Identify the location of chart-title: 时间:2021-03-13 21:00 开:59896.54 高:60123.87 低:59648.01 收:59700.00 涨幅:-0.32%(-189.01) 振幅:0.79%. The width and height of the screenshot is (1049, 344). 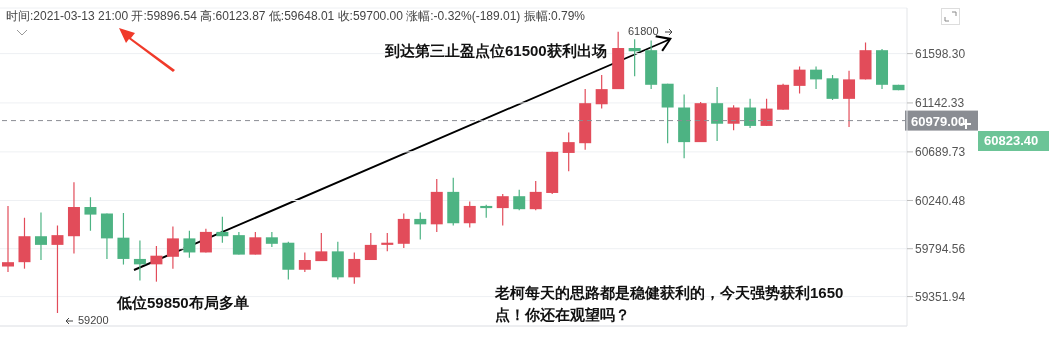
(296, 16).